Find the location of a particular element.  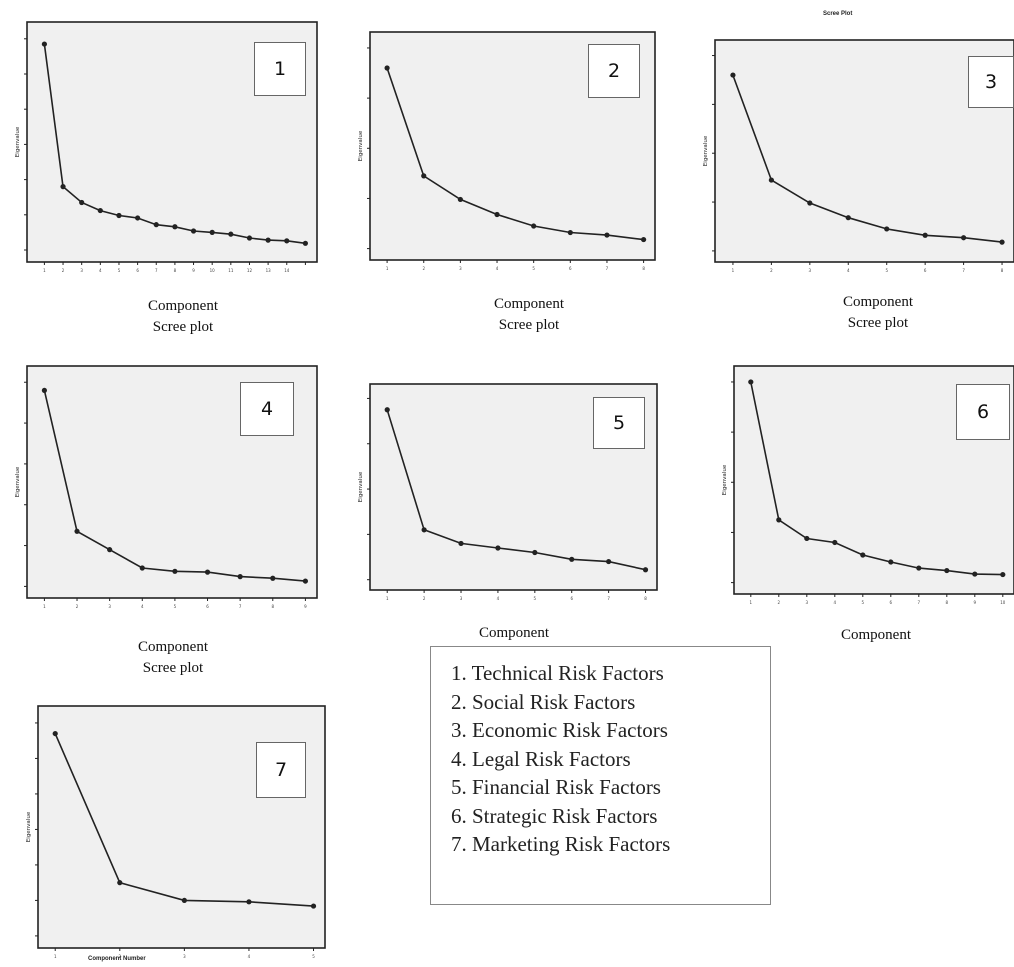

caption-3: Component Scree plot is located at coordinates (878, 313).